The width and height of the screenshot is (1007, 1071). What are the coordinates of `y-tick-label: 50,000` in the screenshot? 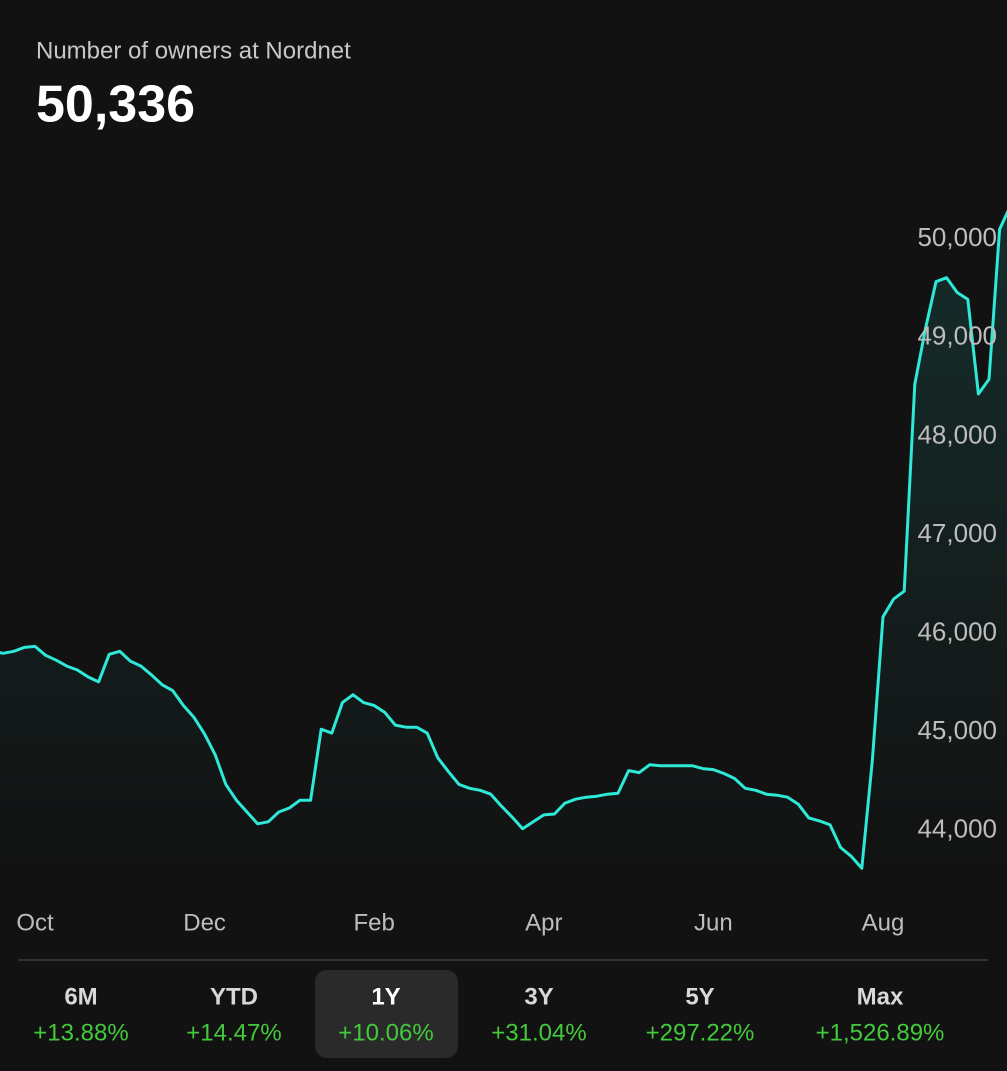 It's located at (957, 237).